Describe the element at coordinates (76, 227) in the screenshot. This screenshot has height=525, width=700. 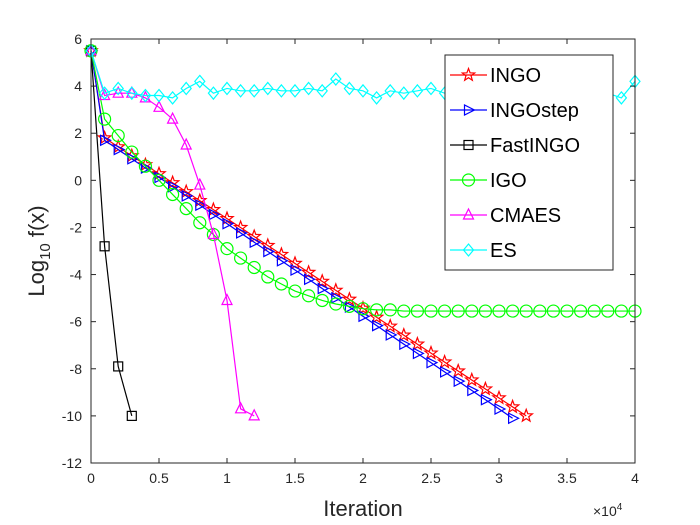
I see `y-tick-label: -2` at that location.